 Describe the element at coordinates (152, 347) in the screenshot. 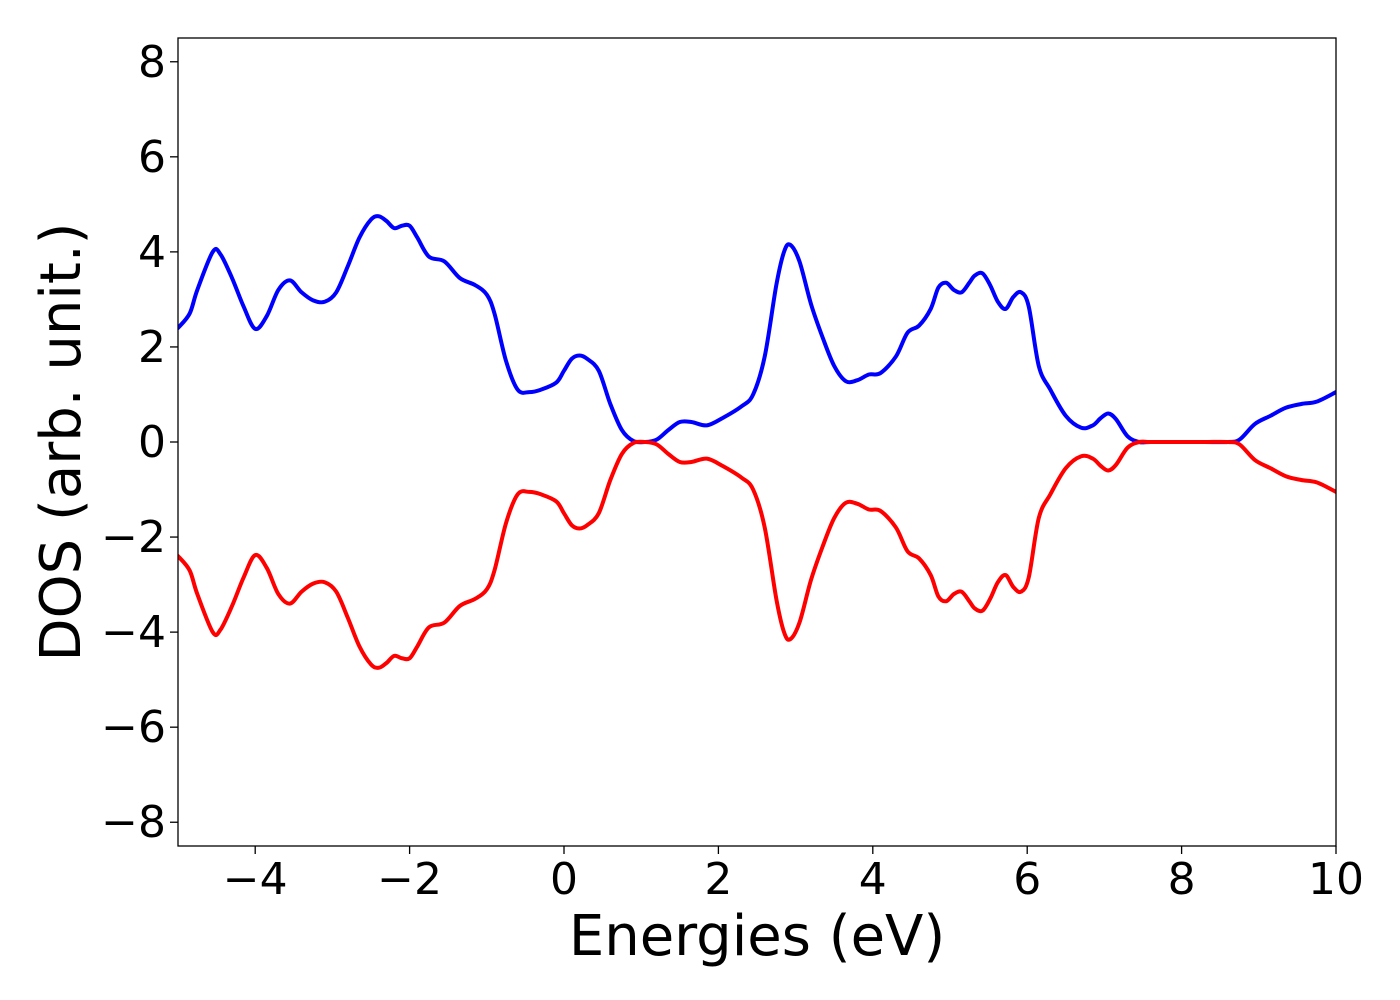

I see `y-tick-label: 2` at that location.